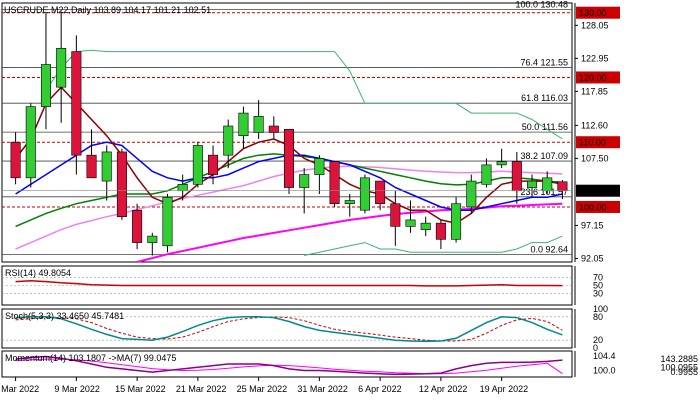  What do you see at coordinates (595, 348) in the screenshot?
I see `stoch-tick-label: 0` at bounding box center [595, 348].